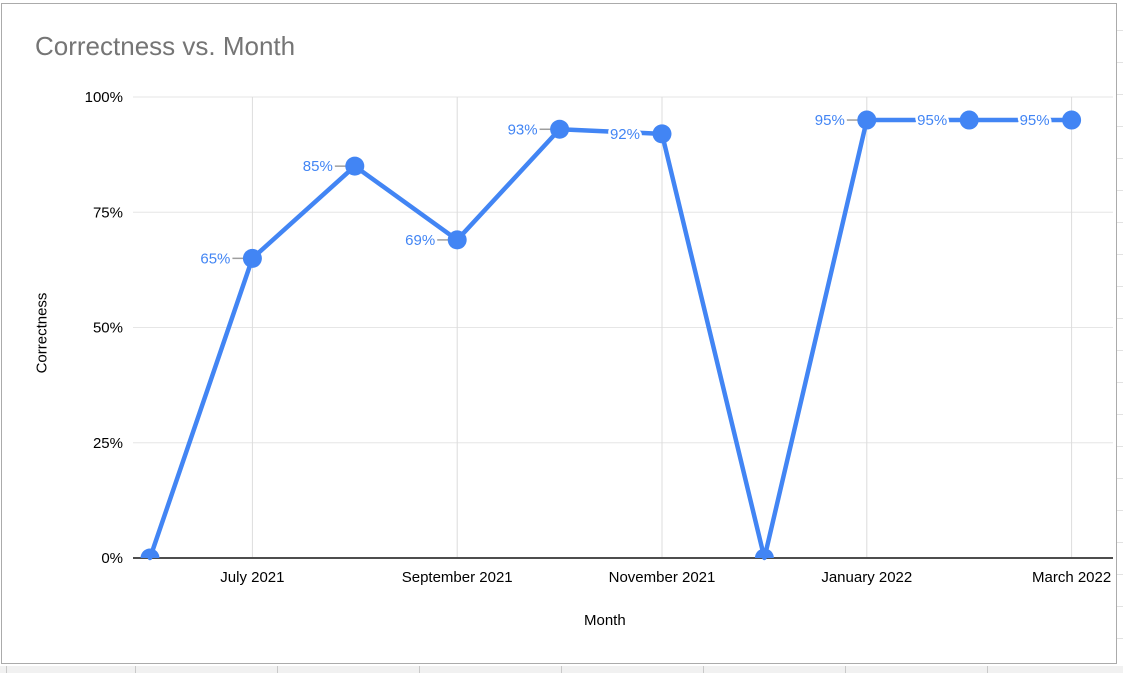 The width and height of the screenshot is (1123, 673). Describe the element at coordinates (42, 333) in the screenshot. I see `y-axis-title: Correctness` at that location.